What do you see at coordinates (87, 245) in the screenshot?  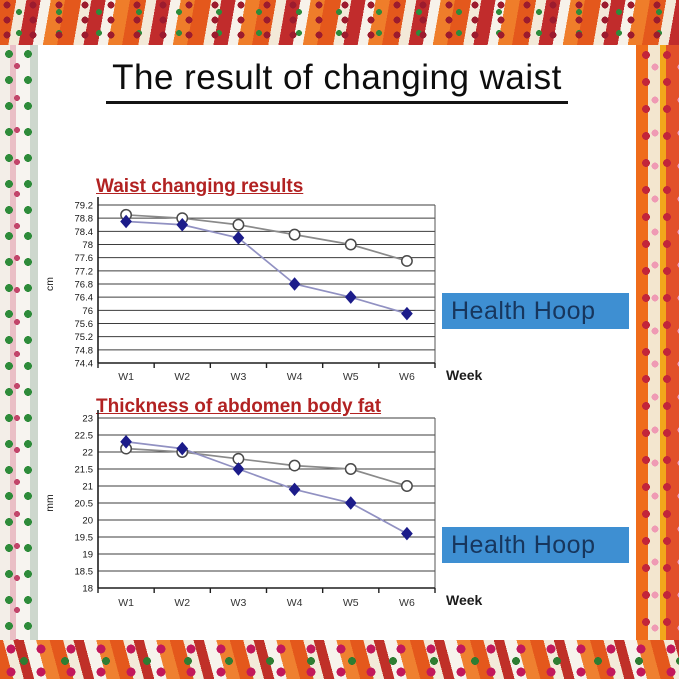 I see `y-tick-label: 78` at bounding box center [87, 245].